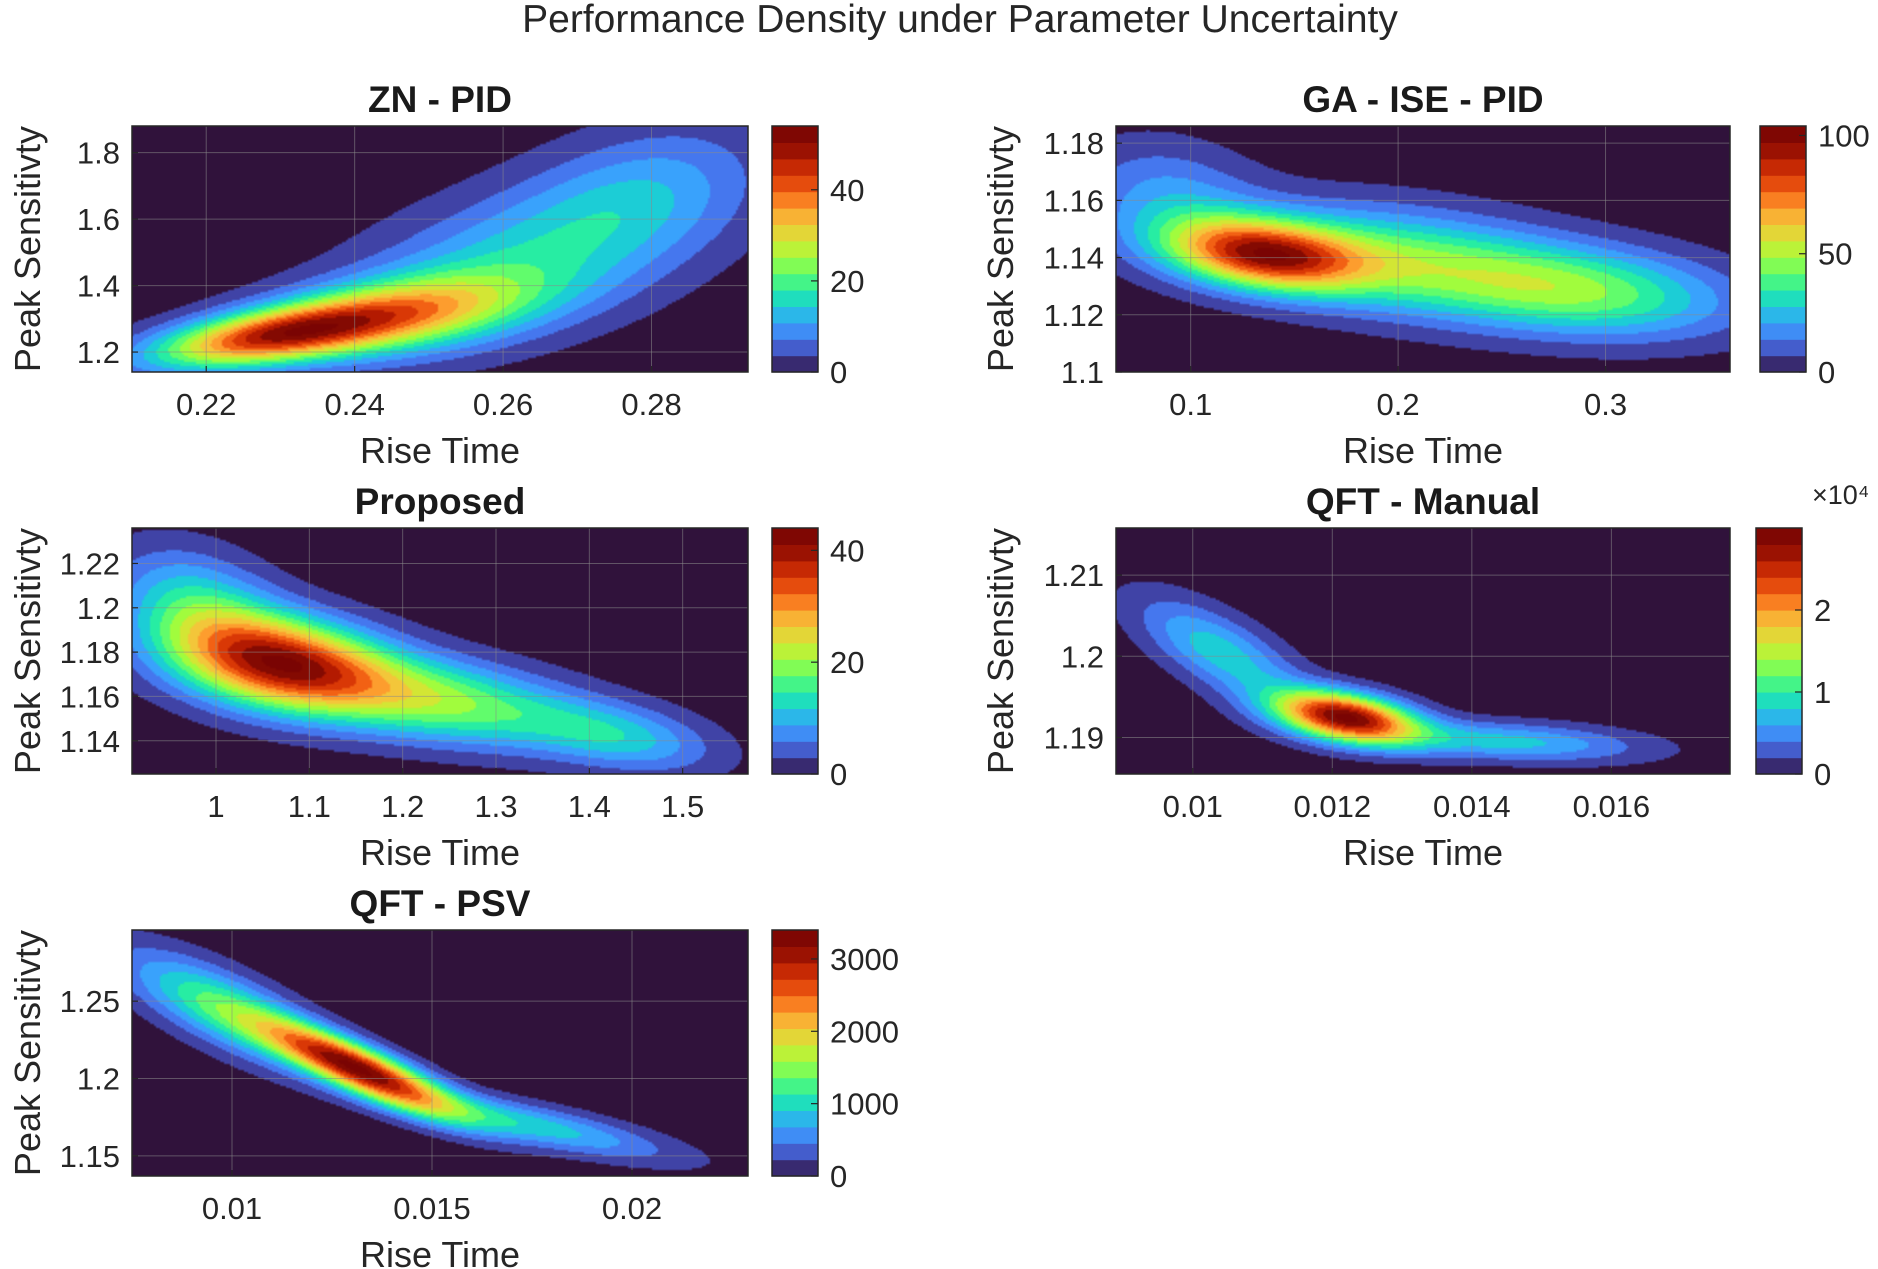 This screenshot has height=1269, width=1878. I want to click on x-tick-label: 0.012, so click(1333, 806).